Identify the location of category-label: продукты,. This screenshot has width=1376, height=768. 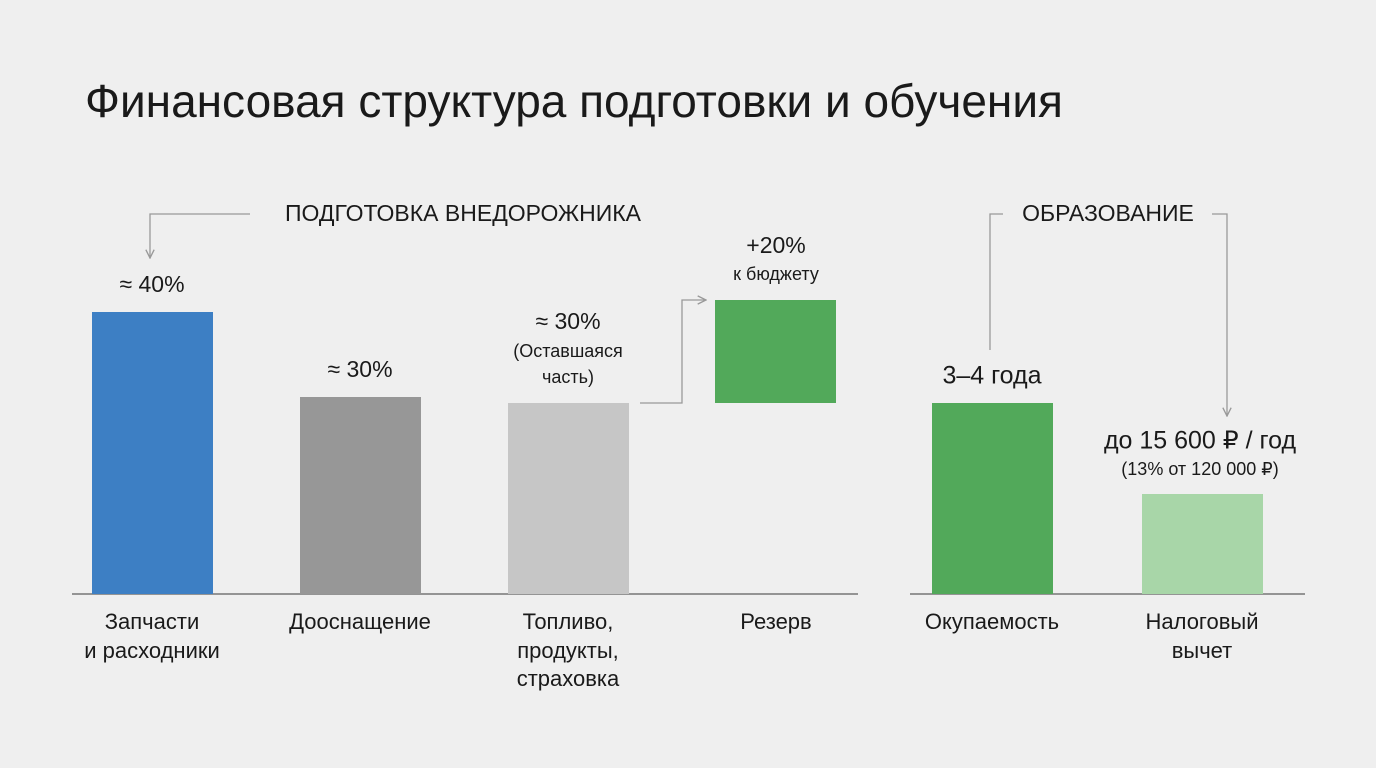
(568, 650).